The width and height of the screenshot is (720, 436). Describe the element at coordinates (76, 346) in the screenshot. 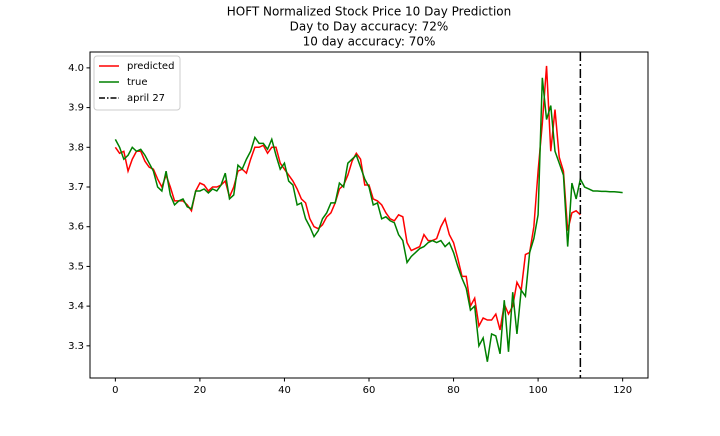

I see `y-tick-label: 3.3` at that location.